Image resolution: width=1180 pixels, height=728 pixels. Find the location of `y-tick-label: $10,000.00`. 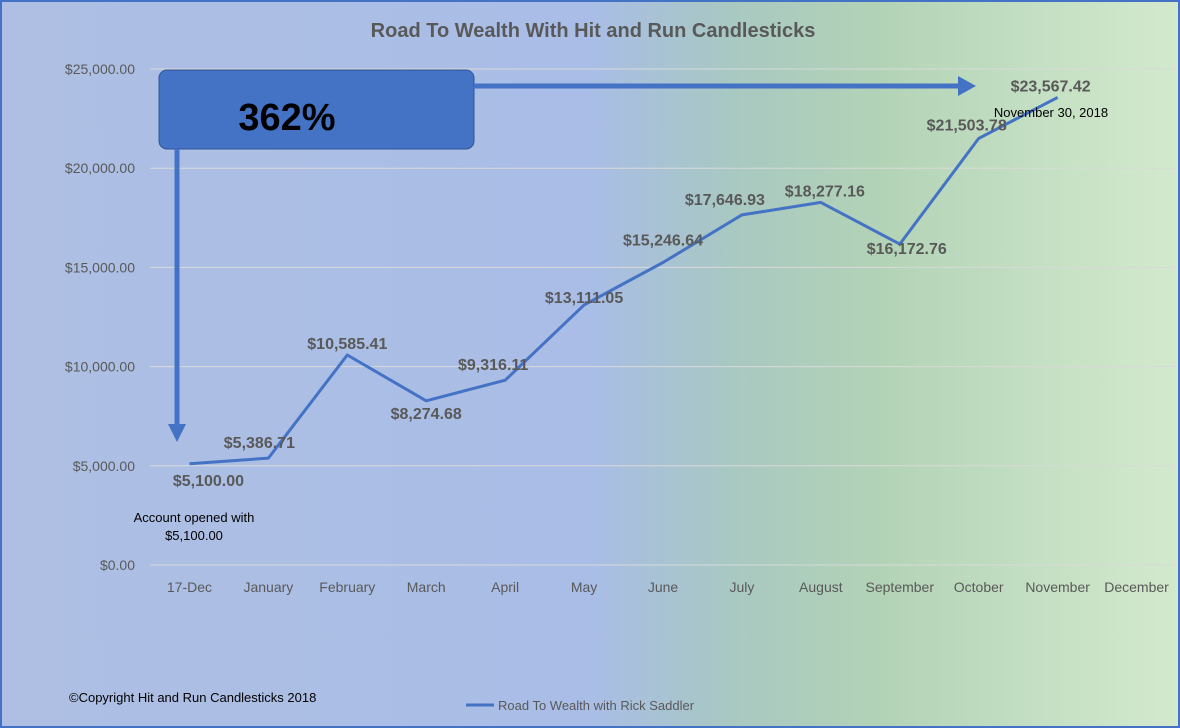

y-tick-label: $10,000.00 is located at coordinates (100, 367).